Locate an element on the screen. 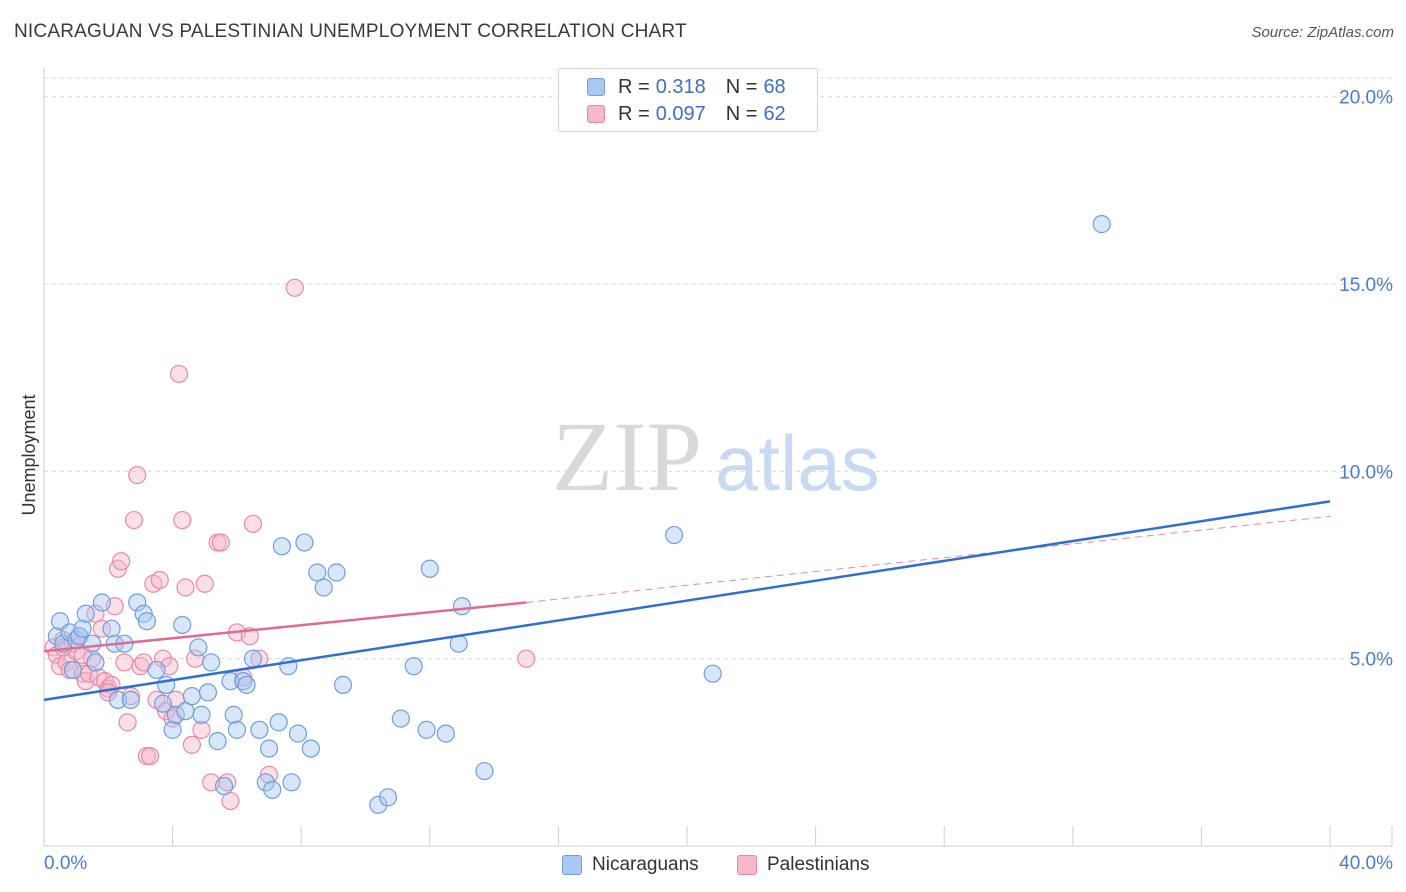 The width and height of the screenshot is (1406, 892). watermark-atlas: atlas is located at coordinates (797, 463).